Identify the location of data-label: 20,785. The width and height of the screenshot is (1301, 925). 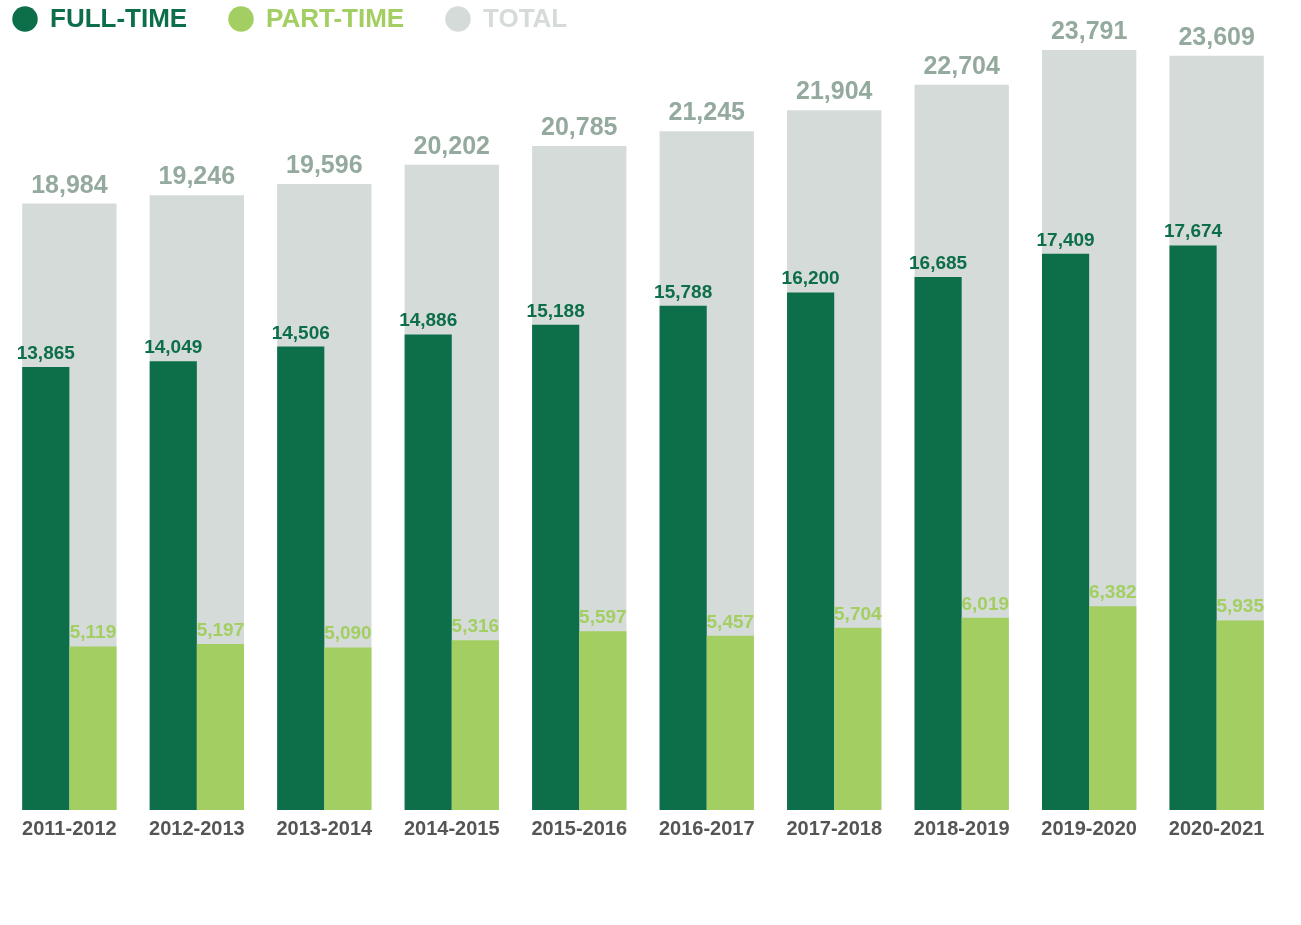
(579, 126).